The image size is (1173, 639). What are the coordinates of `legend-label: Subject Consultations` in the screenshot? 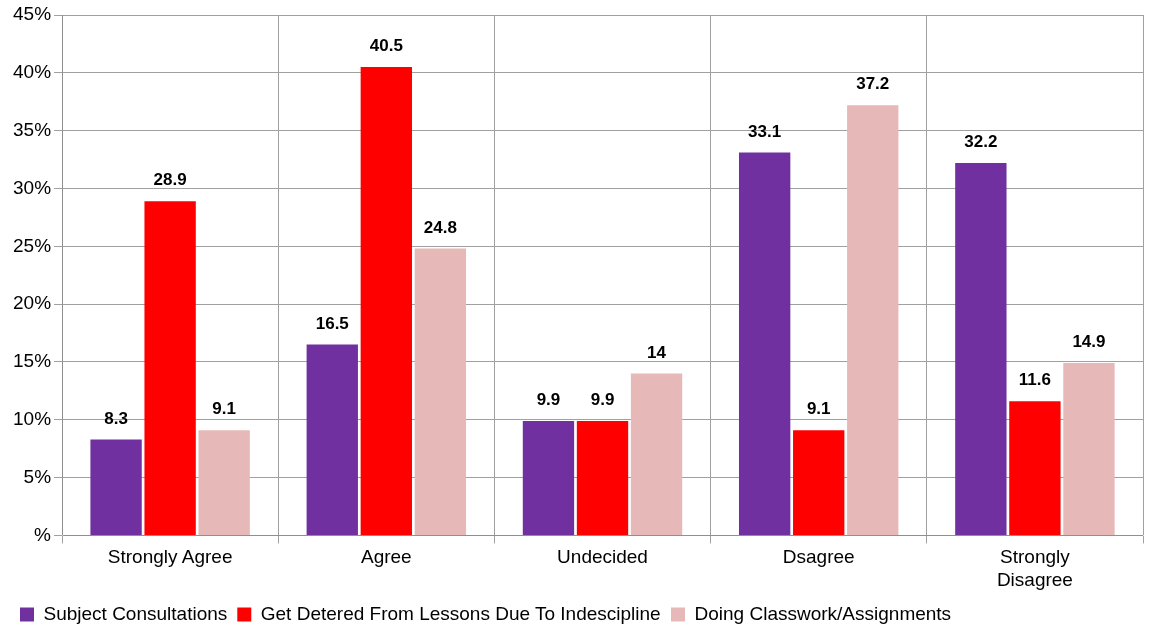 It's located at (135, 613).